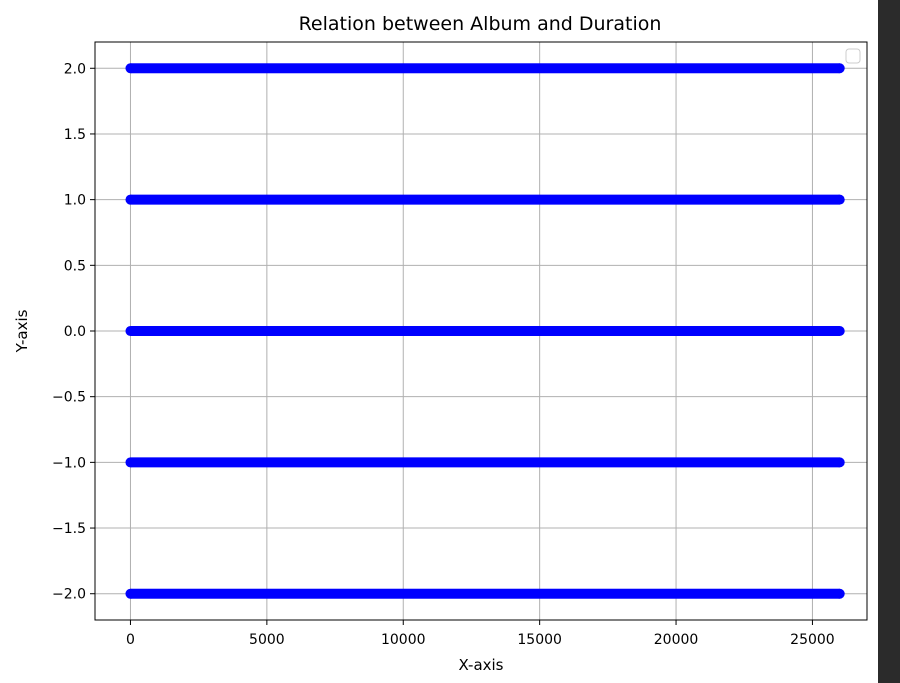 The width and height of the screenshot is (900, 683). Describe the element at coordinates (69, 529) in the screenshot. I see `y-tick-label: −1.5` at that location.